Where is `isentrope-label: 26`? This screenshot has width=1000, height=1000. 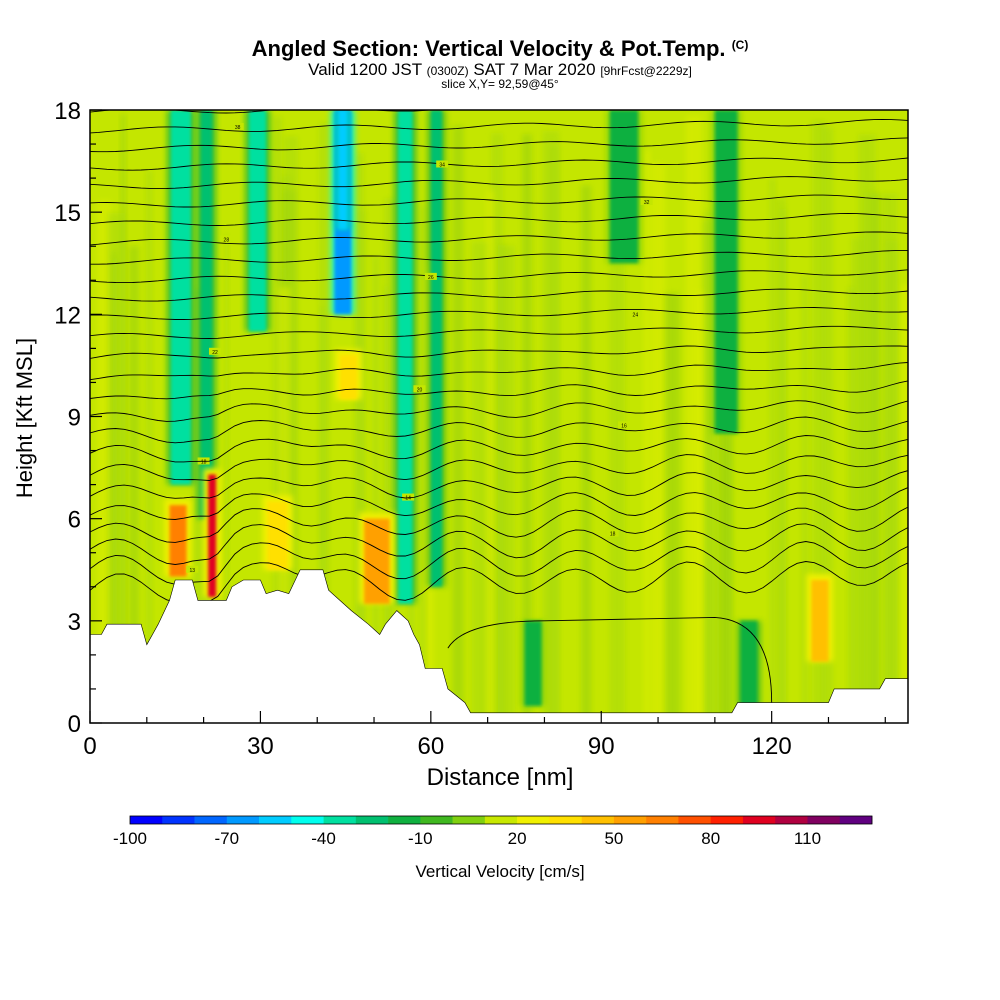 isentrope-label: 26 is located at coordinates (431, 278).